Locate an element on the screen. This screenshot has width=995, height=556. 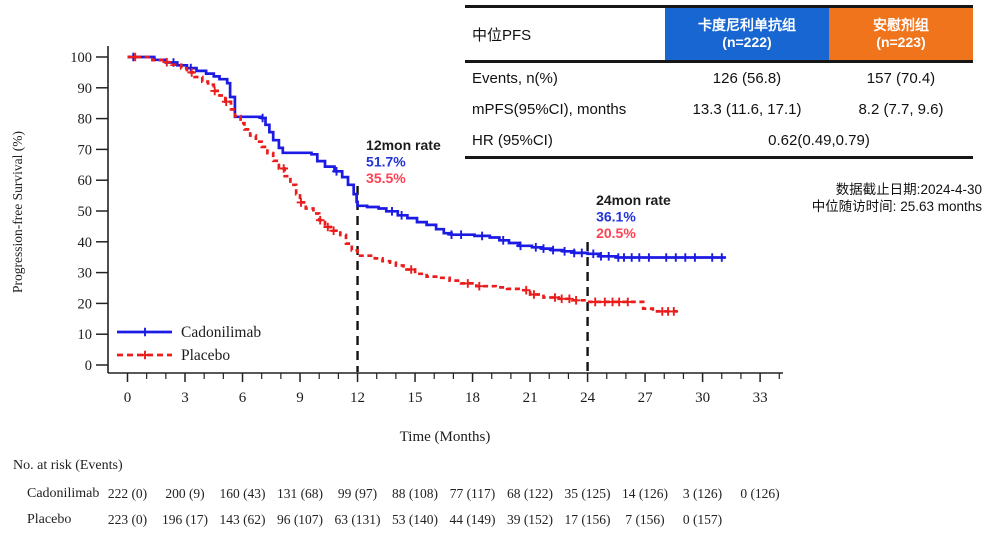
y-tick-label: 100 is located at coordinates (81, 58).